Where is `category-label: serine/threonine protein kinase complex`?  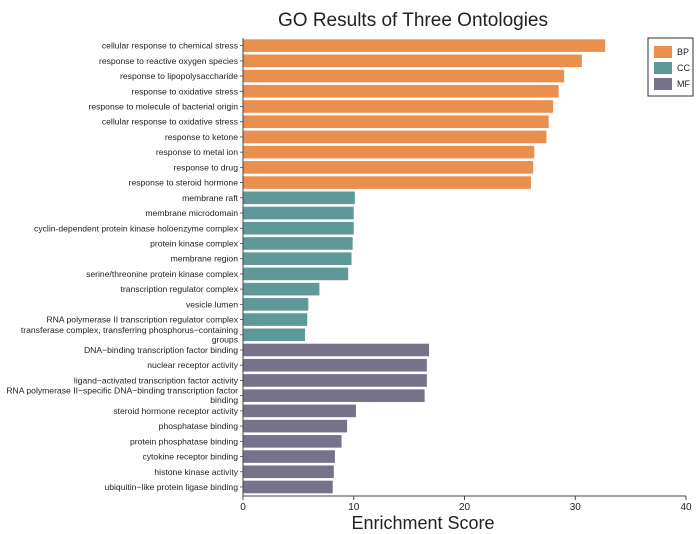
category-label: serine/threonine protein kinase complex is located at coordinates (162, 274).